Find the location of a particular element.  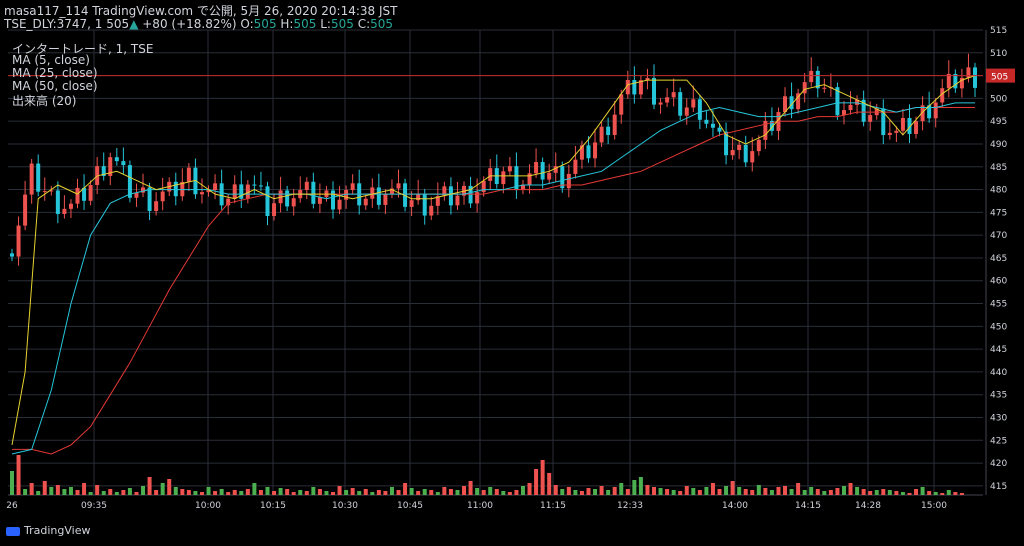

last-price-label: 505 is located at coordinates (999, 78).